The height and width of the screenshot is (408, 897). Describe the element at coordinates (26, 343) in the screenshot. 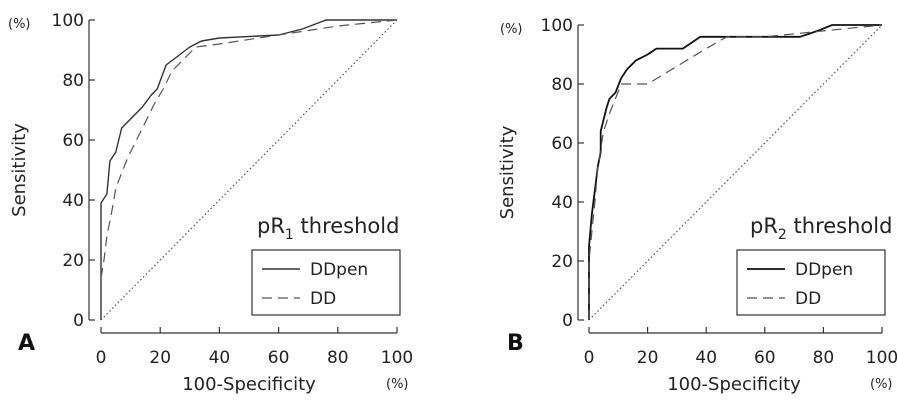

I see `panel-label: A` at that location.